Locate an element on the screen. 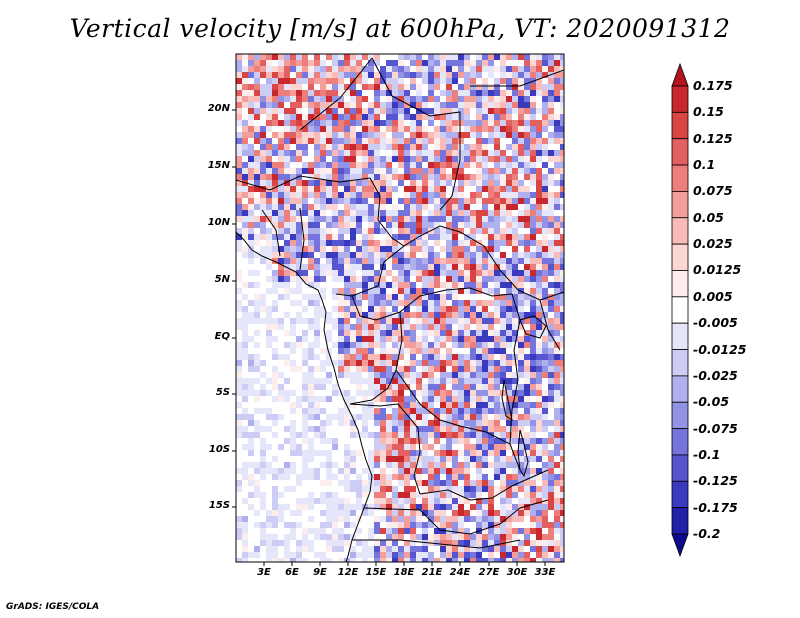 This screenshot has height=618, width=800. colorbar-label: 0.0125 is located at coordinates (717, 270).